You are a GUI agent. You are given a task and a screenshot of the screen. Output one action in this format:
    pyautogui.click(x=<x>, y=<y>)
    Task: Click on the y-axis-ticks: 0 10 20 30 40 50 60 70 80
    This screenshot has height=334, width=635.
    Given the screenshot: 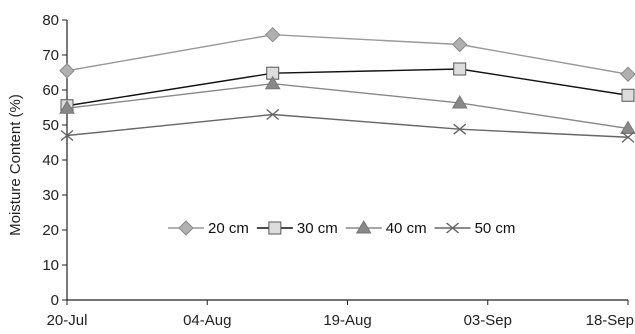 What is the action you would take?
    pyautogui.click(x=54, y=160)
    